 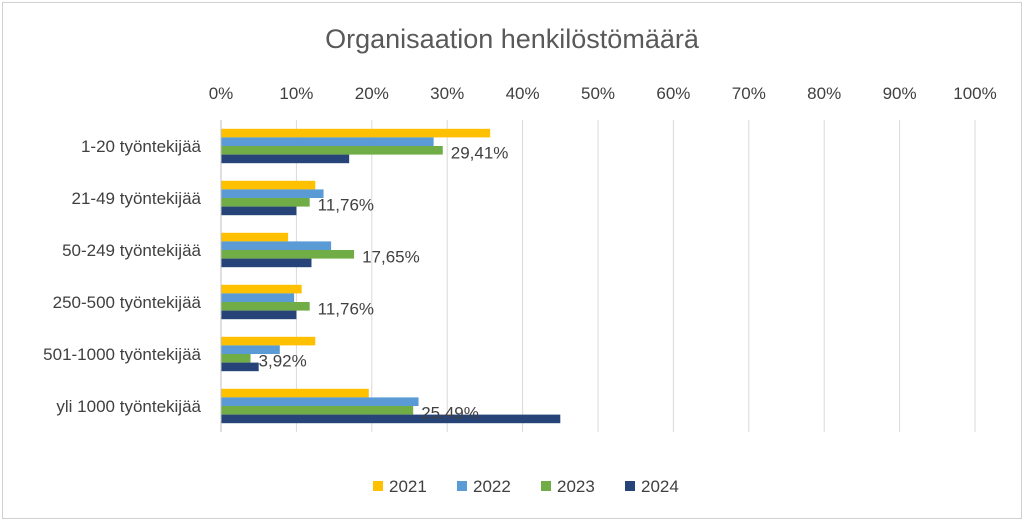 What do you see at coordinates (673, 93) in the screenshot?
I see `x-tick-label: 60%` at bounding box center [673, 93].